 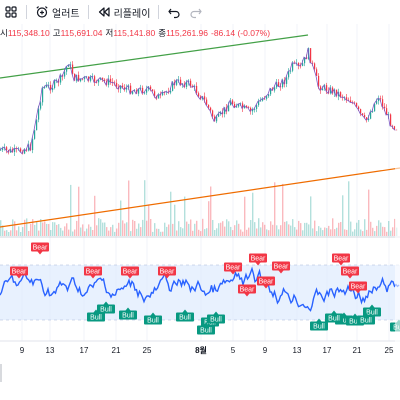 I want to click on alarm-clock-plus-icon, so click(x=42, y=12).